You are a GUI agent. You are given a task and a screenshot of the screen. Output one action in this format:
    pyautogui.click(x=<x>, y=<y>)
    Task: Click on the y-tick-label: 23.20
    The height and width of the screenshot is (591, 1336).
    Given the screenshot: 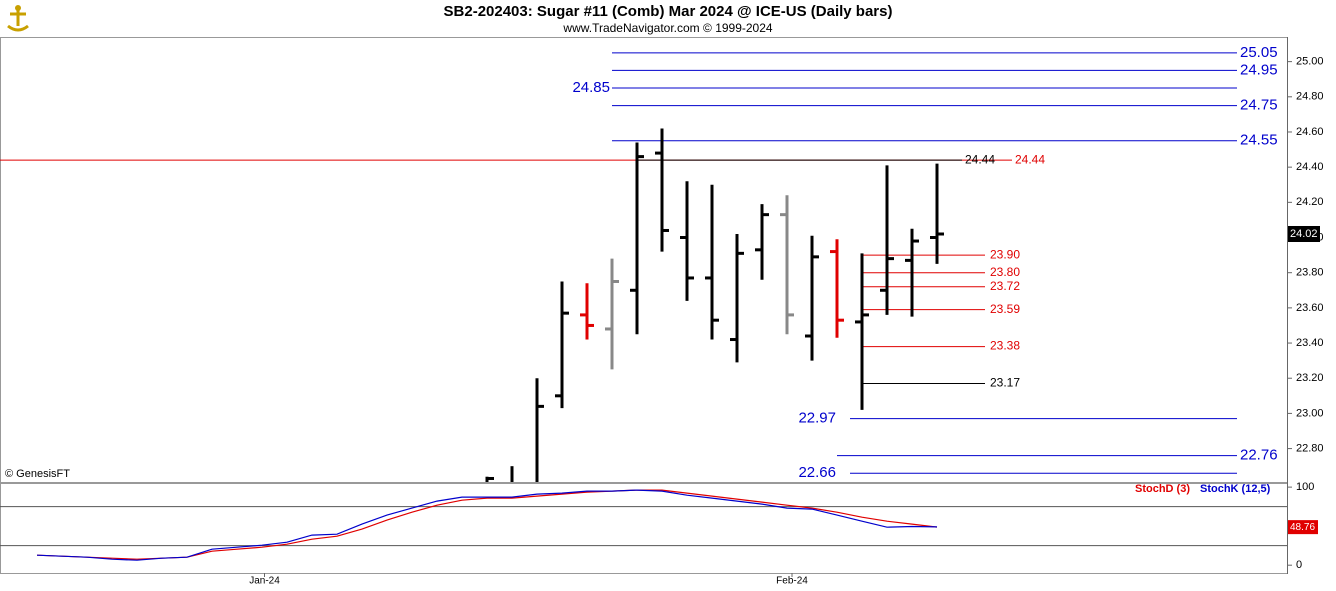 What is the action you would take?
    pyautogui.click(x=1310, y=378)
    